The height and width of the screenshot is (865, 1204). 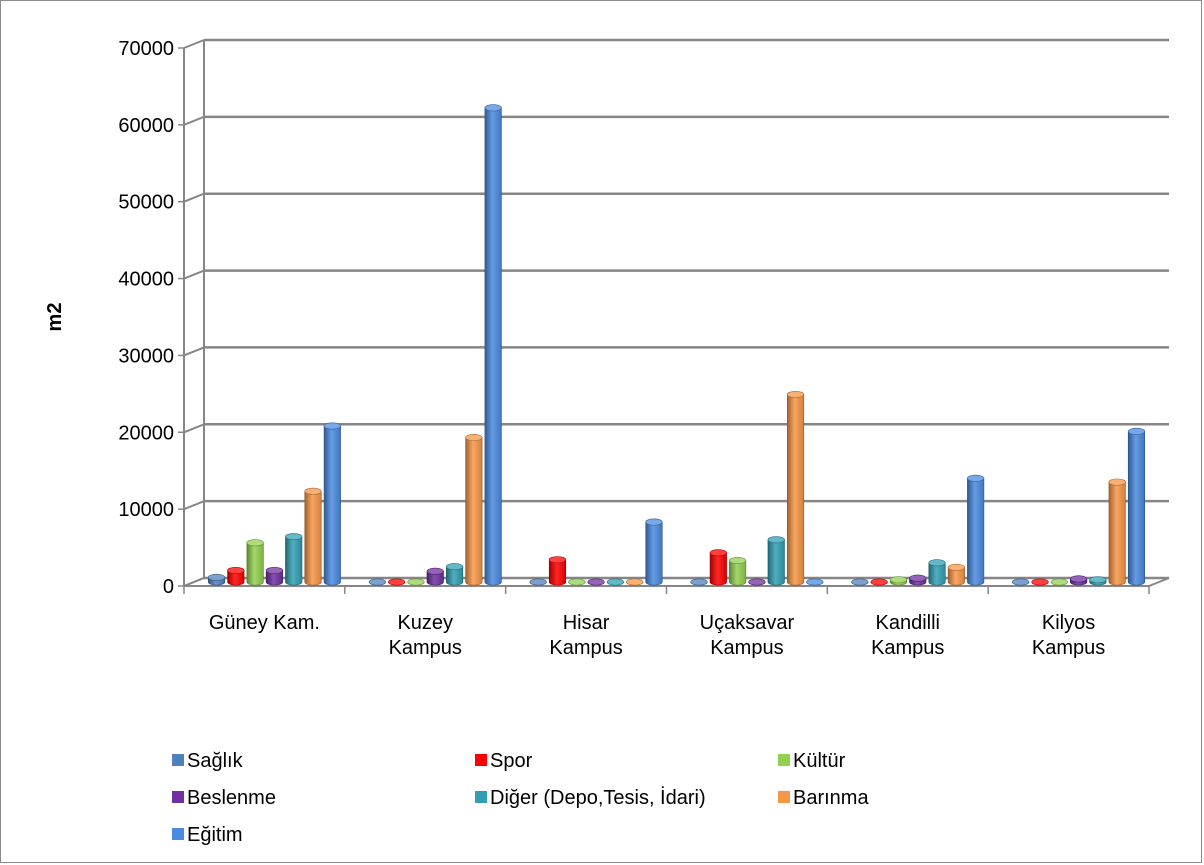 I want to click on legend-label: Barınma, so click(x=831, y=798).